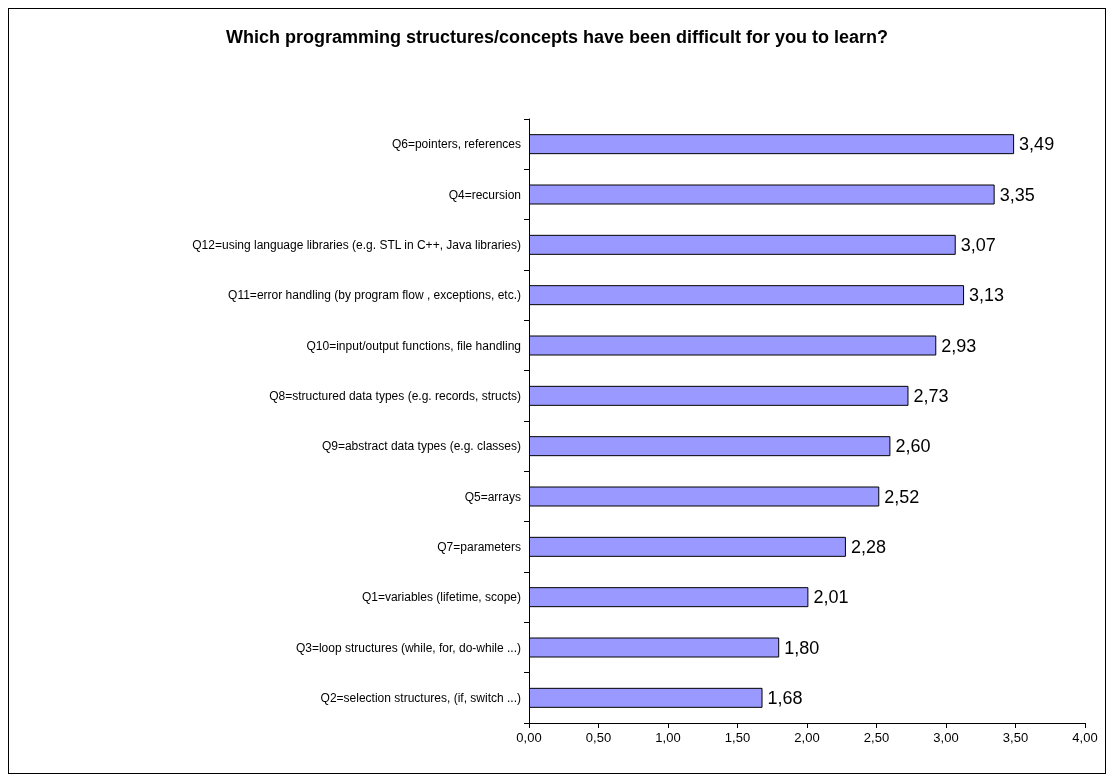  I want to click on x-tick-label: 1,00, so click(668, 737).